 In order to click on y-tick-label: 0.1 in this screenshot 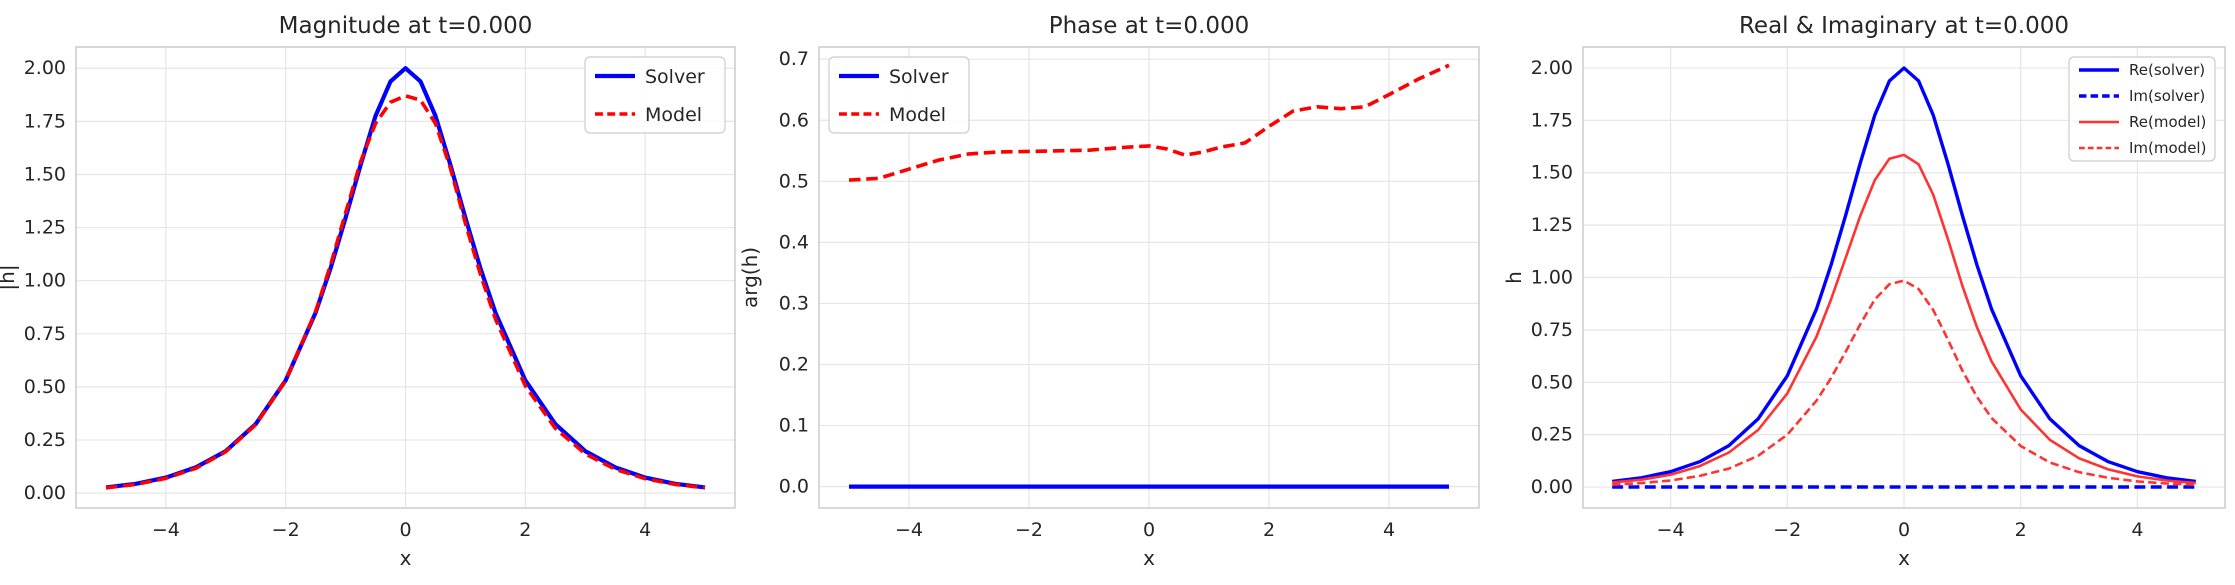, I will do `click(794, 426)`.